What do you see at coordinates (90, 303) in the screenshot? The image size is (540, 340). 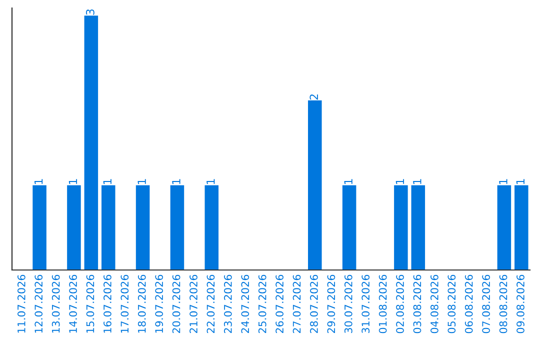 I see `x-tick-label: 15.07.2026` at bounding box center [90, 303].